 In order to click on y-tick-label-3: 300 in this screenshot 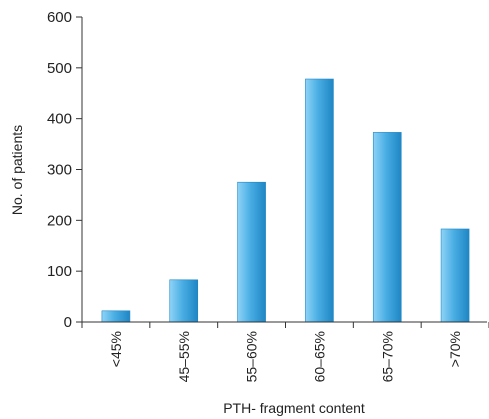, I will do `click(59, 170)`.